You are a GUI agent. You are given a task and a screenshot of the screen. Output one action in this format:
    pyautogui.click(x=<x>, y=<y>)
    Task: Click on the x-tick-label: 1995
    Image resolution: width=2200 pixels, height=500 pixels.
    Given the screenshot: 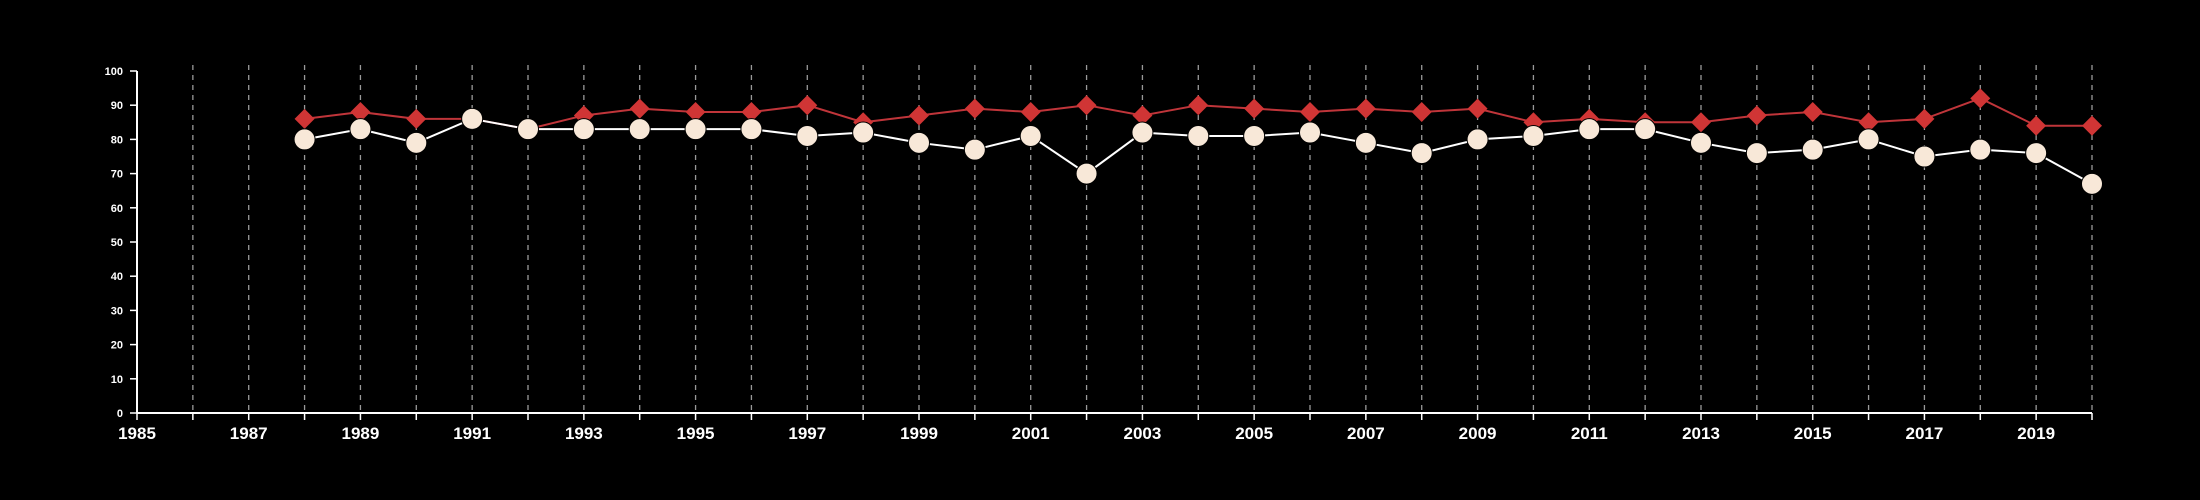 What is the action you would take?
    pyautogui.click(x=696, y=433)
    